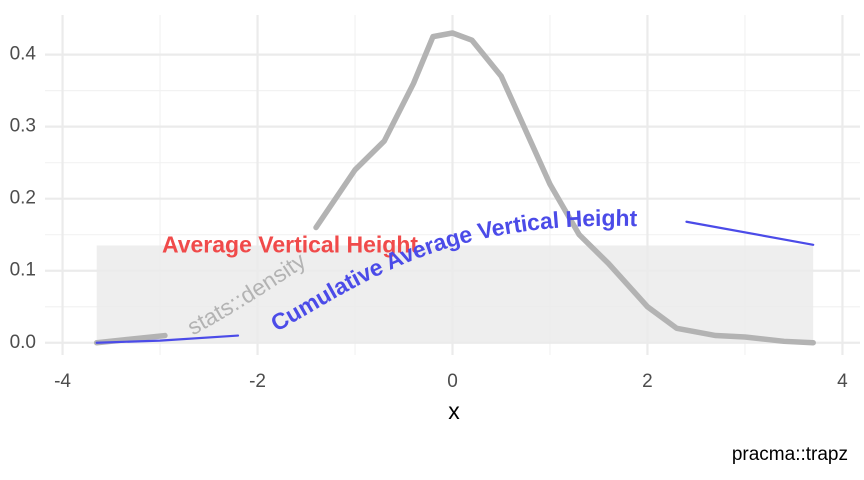  Describe the element at coordinates (23, 198) in the screenshot. I see `y-tick-label: 0.2` at that location.